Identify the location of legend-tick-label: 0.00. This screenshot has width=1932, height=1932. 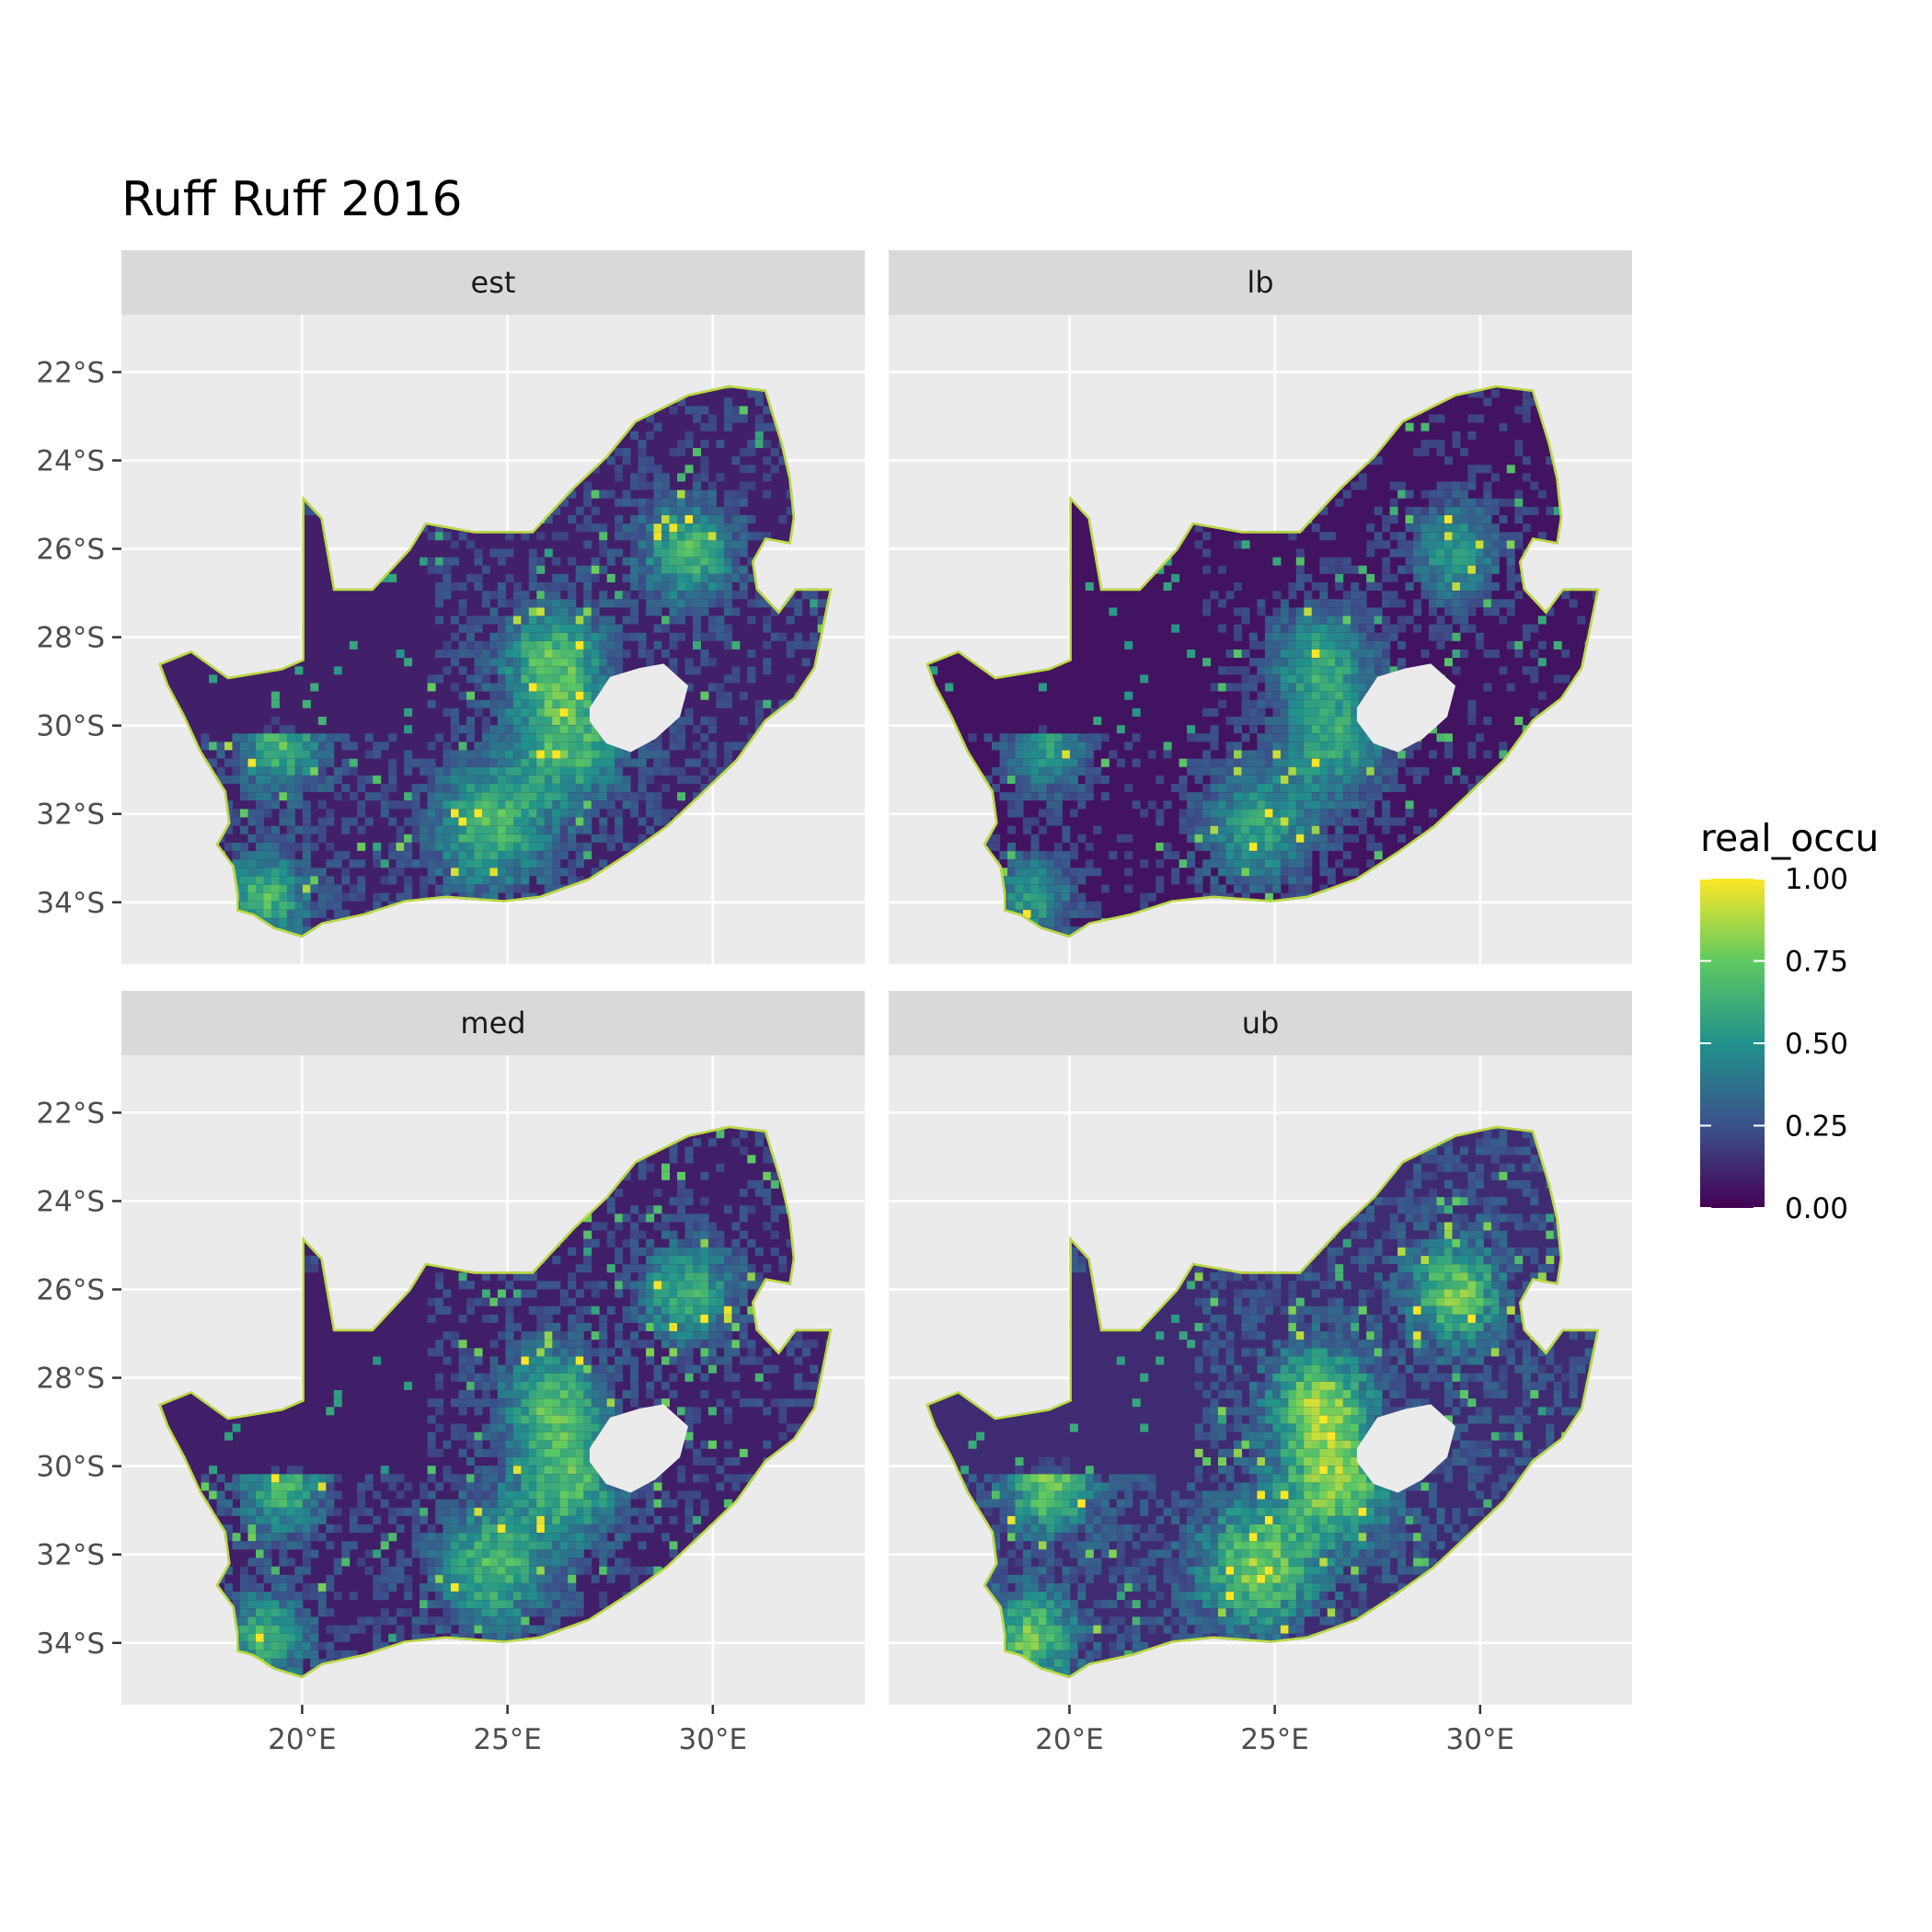
(1816, 1208).